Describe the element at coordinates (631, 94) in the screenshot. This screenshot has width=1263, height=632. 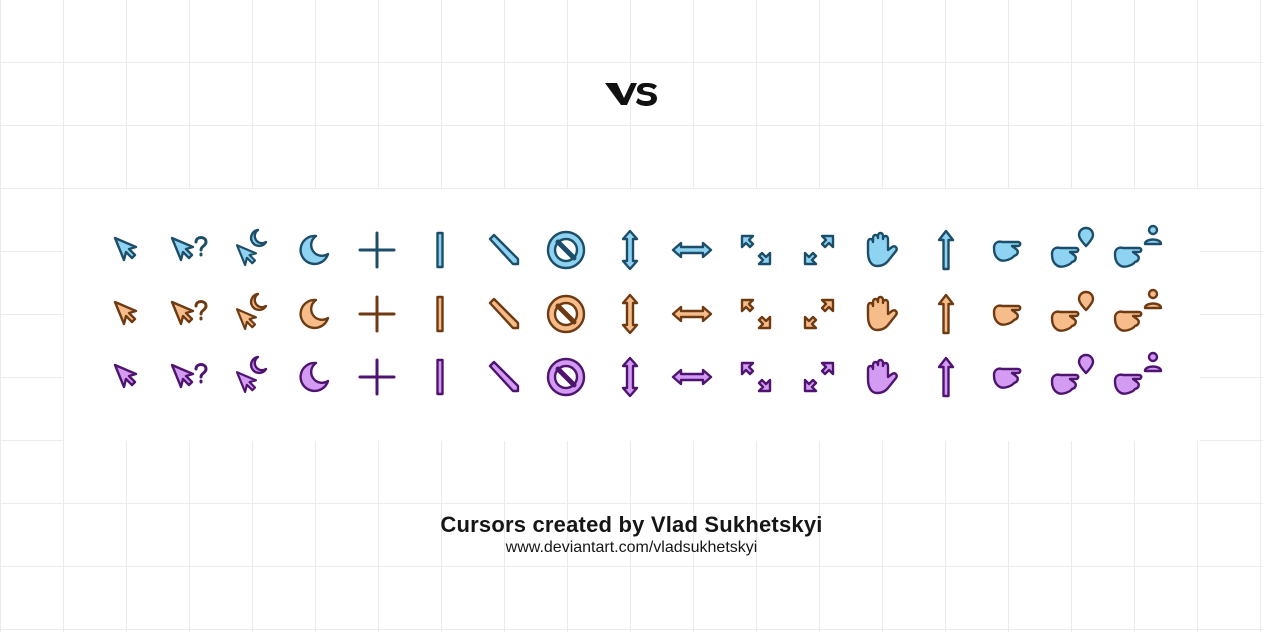
I see `vs-logo-icon` at that location.